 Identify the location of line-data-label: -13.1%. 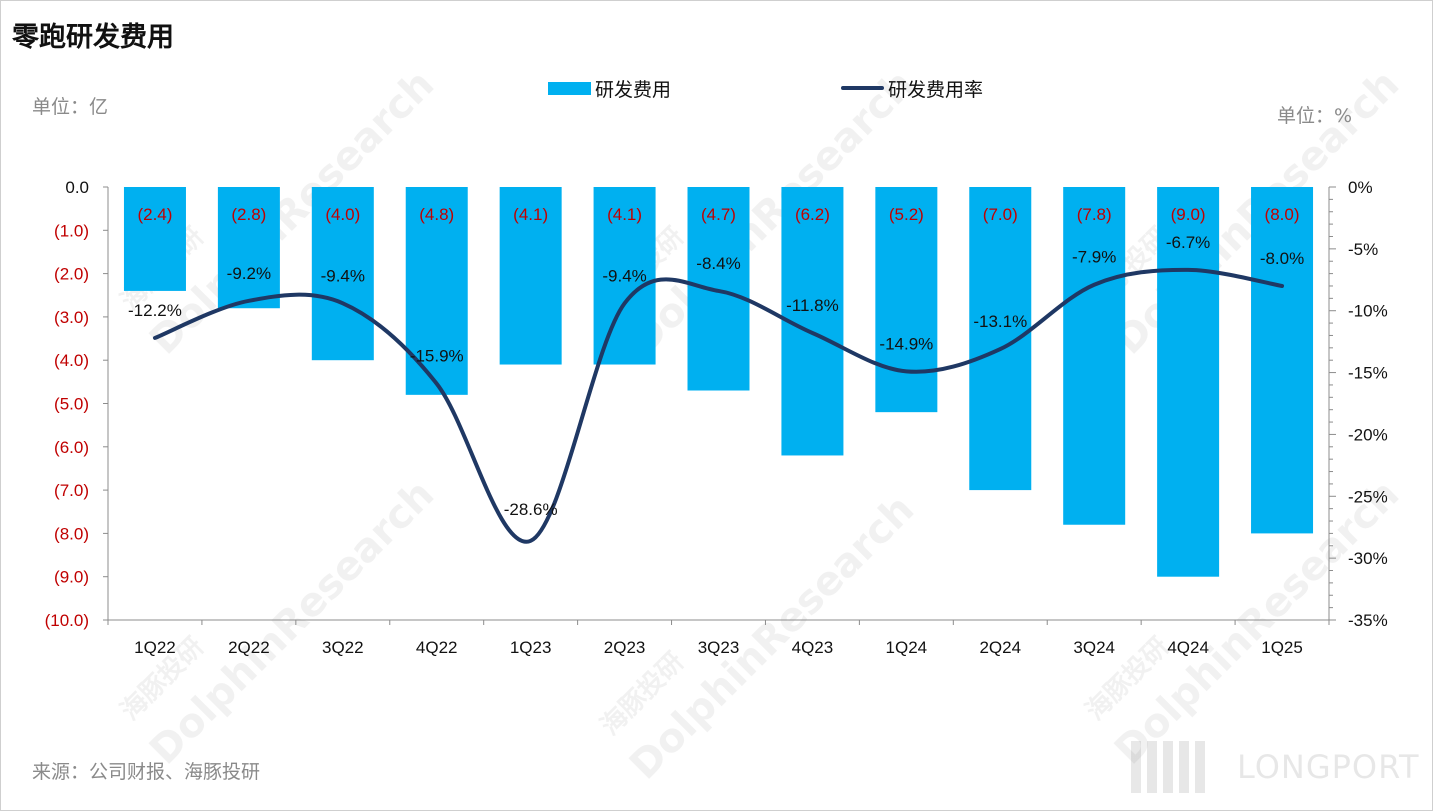
(1000, 321).